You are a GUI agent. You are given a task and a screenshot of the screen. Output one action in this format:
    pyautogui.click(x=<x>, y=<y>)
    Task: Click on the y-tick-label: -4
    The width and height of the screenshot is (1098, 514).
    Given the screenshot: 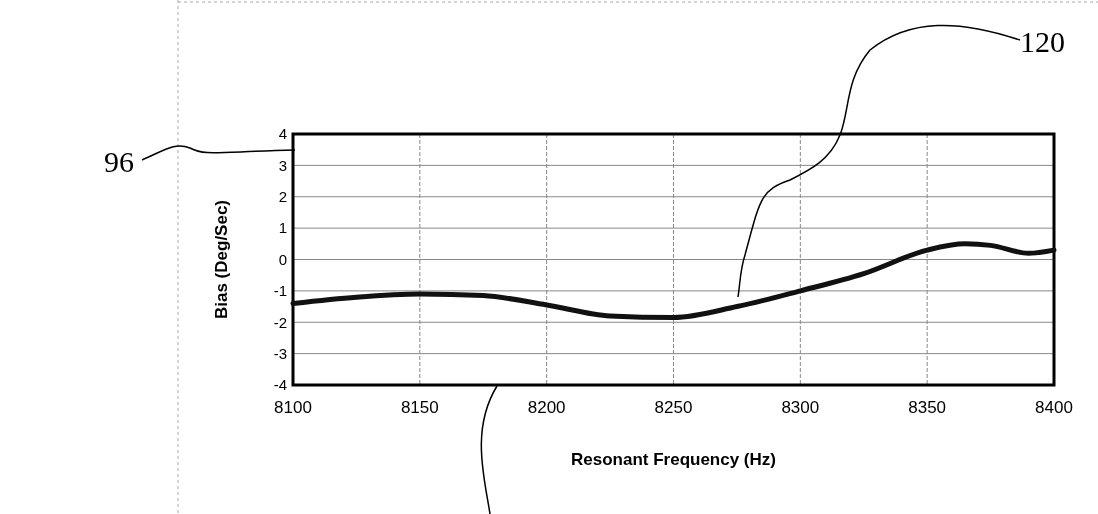 What is the action you would take?
    pyautogui.click(x=280, y=385)
    